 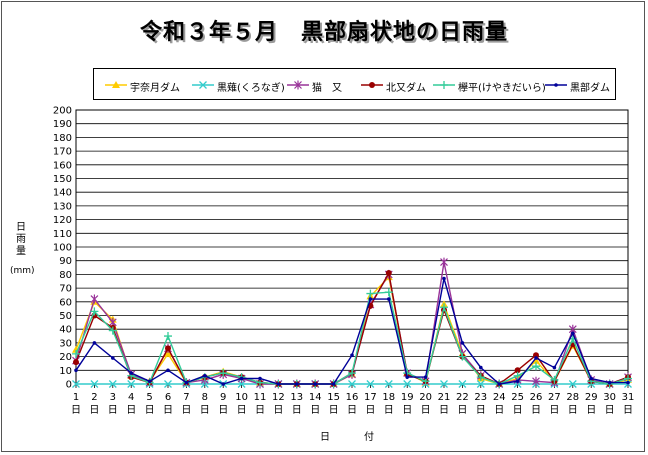 What do you see at coordinates (406, 88) in the screenshot?
I see `legend-label: 北又ダム` at bounding box center [406, 88].